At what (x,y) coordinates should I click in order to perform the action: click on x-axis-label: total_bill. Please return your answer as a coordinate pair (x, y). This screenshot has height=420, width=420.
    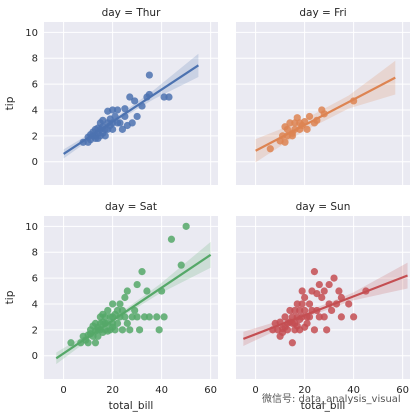
    Looking at the image, I should click on (323, 406).